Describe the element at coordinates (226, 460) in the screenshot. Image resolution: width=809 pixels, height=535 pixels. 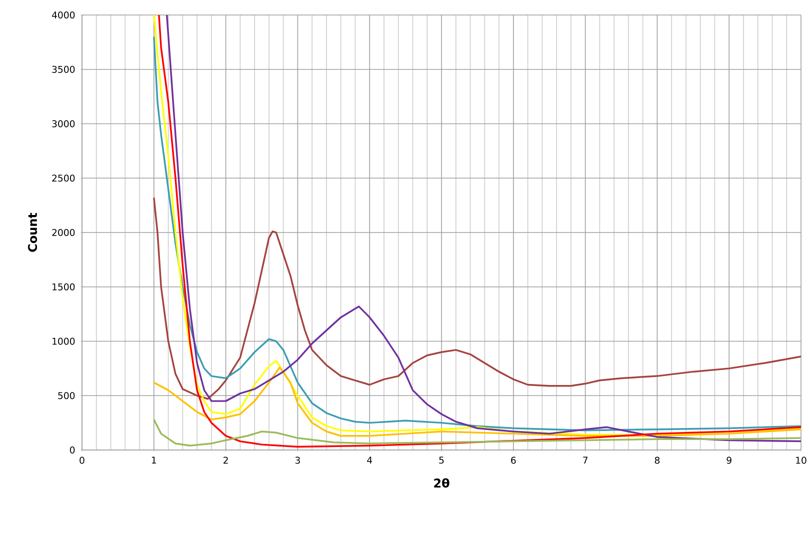
I see `x-tick-label: 2` at that location.